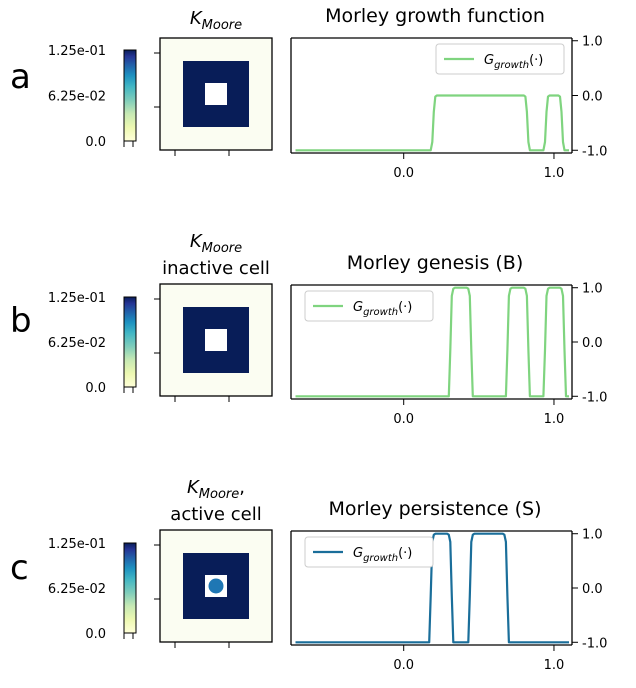  What do you see at coordinates (435, 263) in the screenshot?
I see `chart-title: Morley genesis (B)` at bounding box center [435, 263].